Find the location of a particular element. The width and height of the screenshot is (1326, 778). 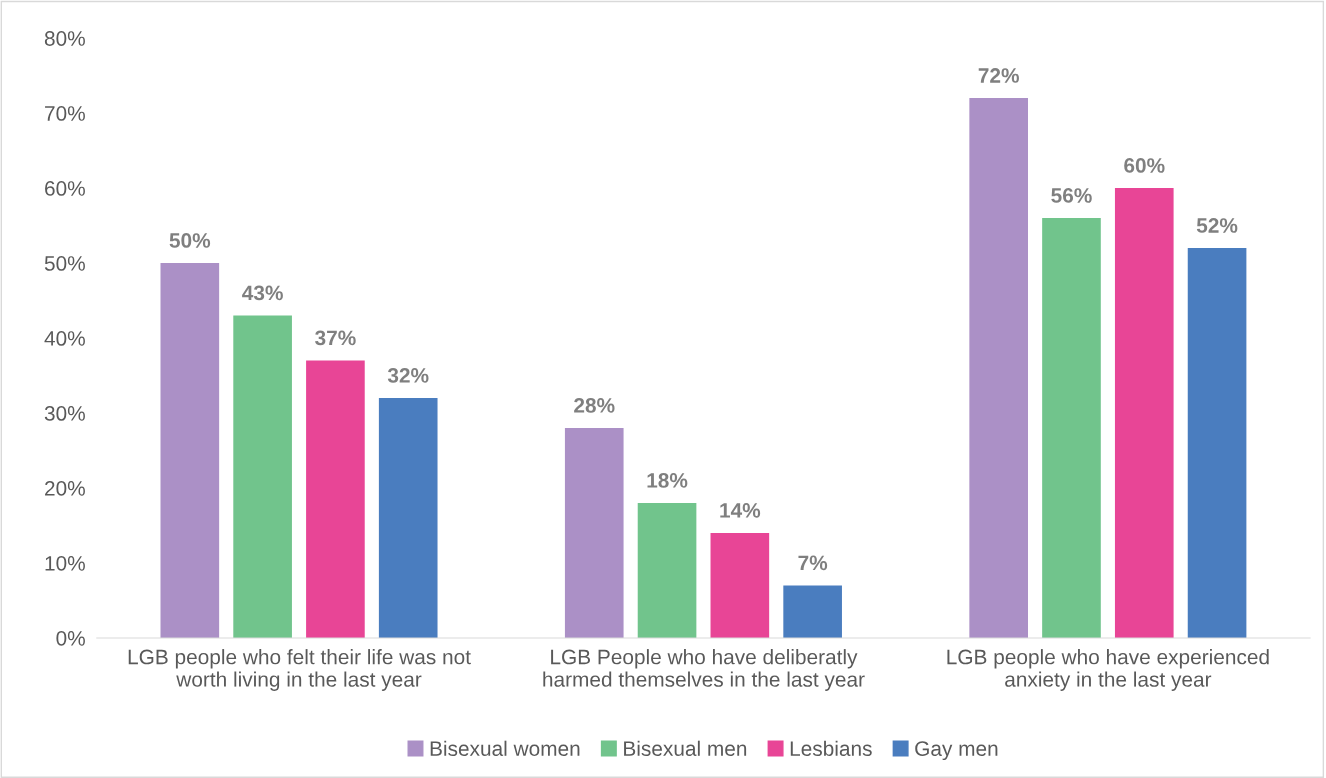

x-tick-label: LGB people who felt their life was not worth living in the last year is located at coordinates (299, 670).